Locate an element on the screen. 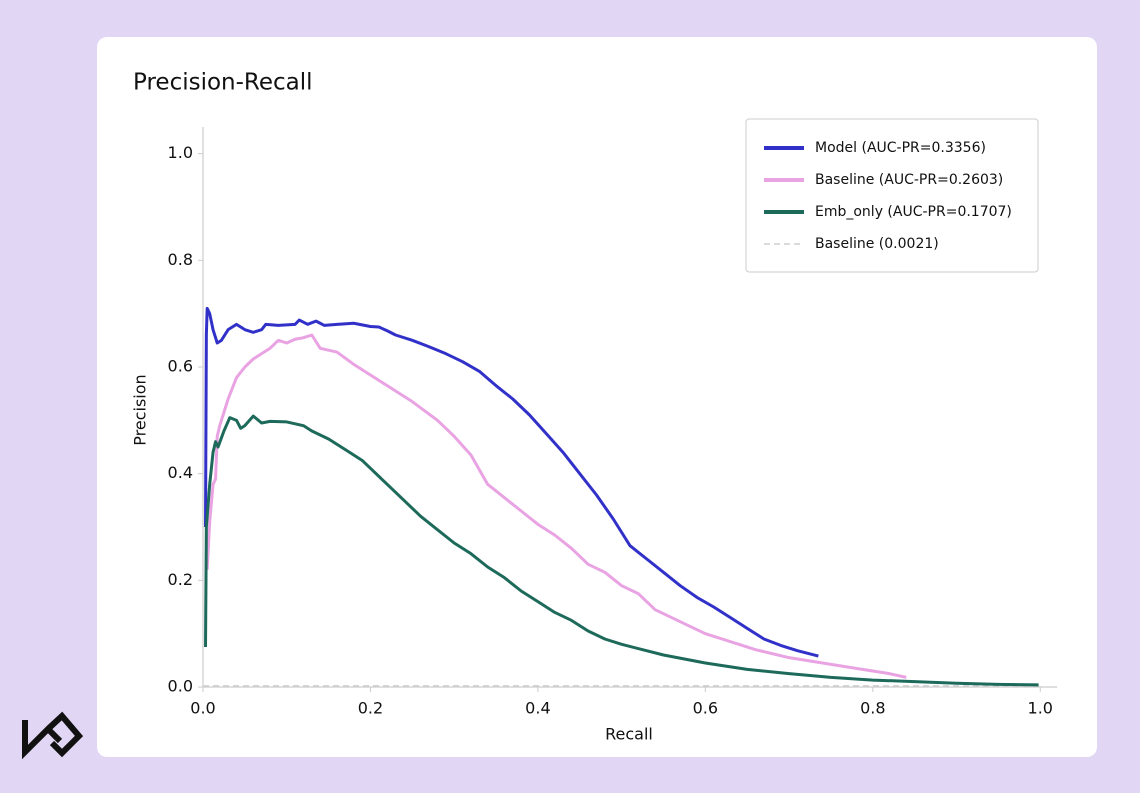 Image resolution: width=1140 pixels, height=793 pixels. chart-title: Precision-Recall is located at coordinates (223, 83).